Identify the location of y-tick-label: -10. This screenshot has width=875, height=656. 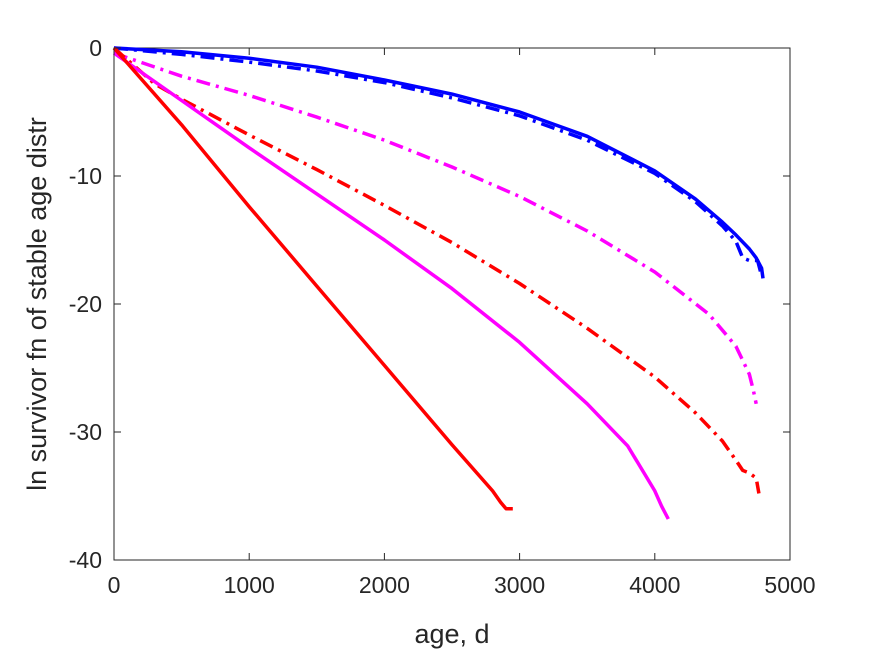
(85, 176).